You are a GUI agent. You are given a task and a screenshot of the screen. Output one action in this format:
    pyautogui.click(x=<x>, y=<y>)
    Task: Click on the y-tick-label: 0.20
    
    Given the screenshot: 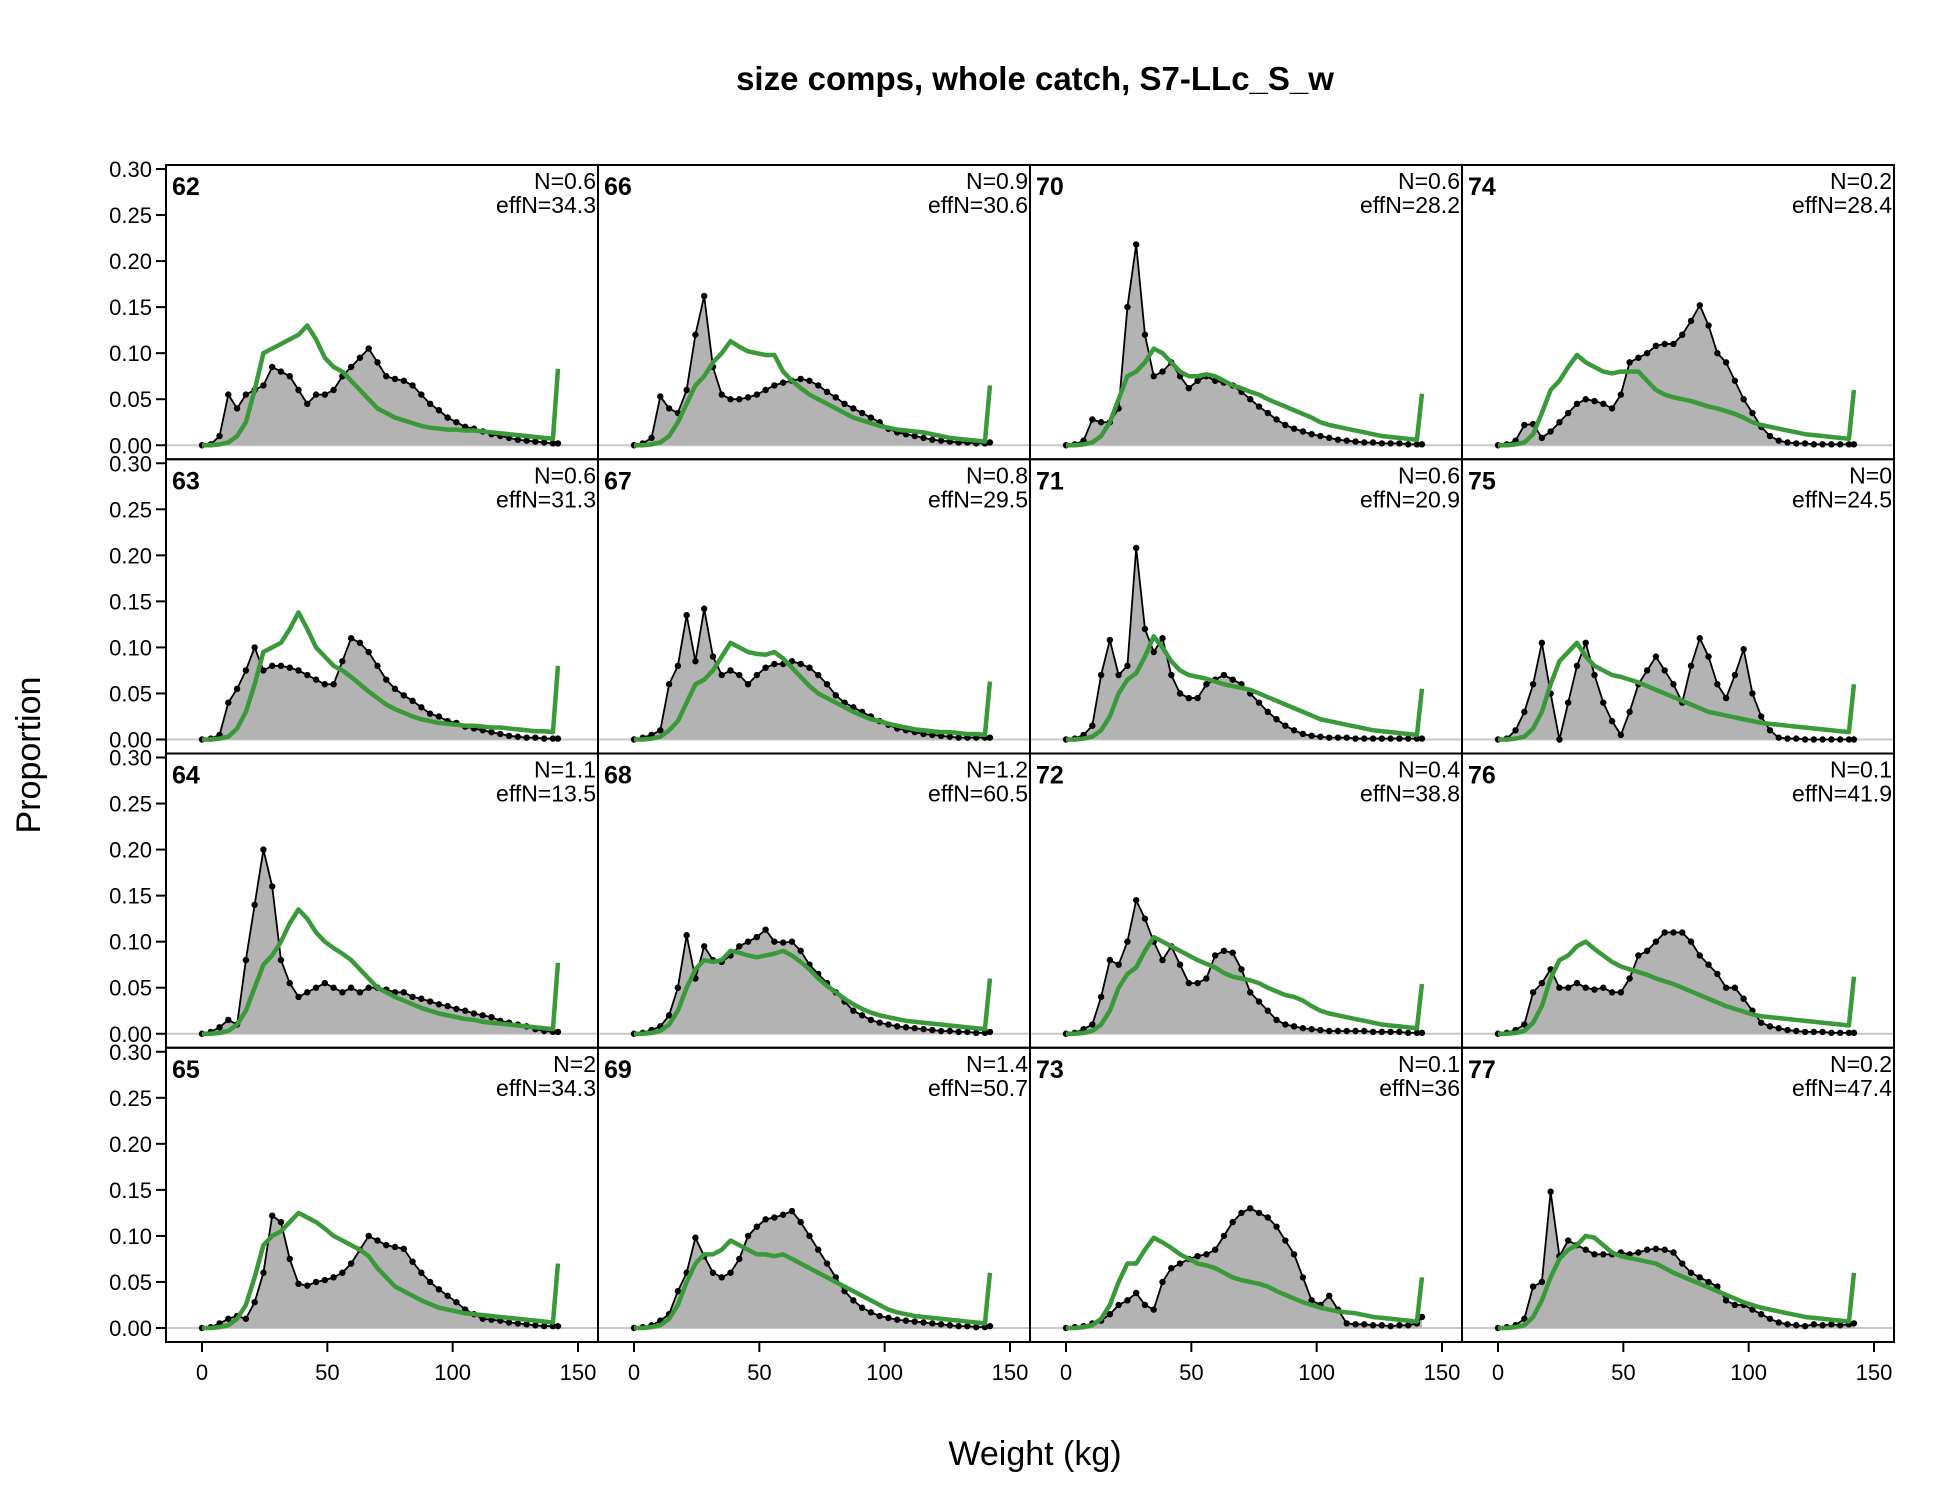 What is the action you would take?
    pyautogui.click(x=130, y=261)
    